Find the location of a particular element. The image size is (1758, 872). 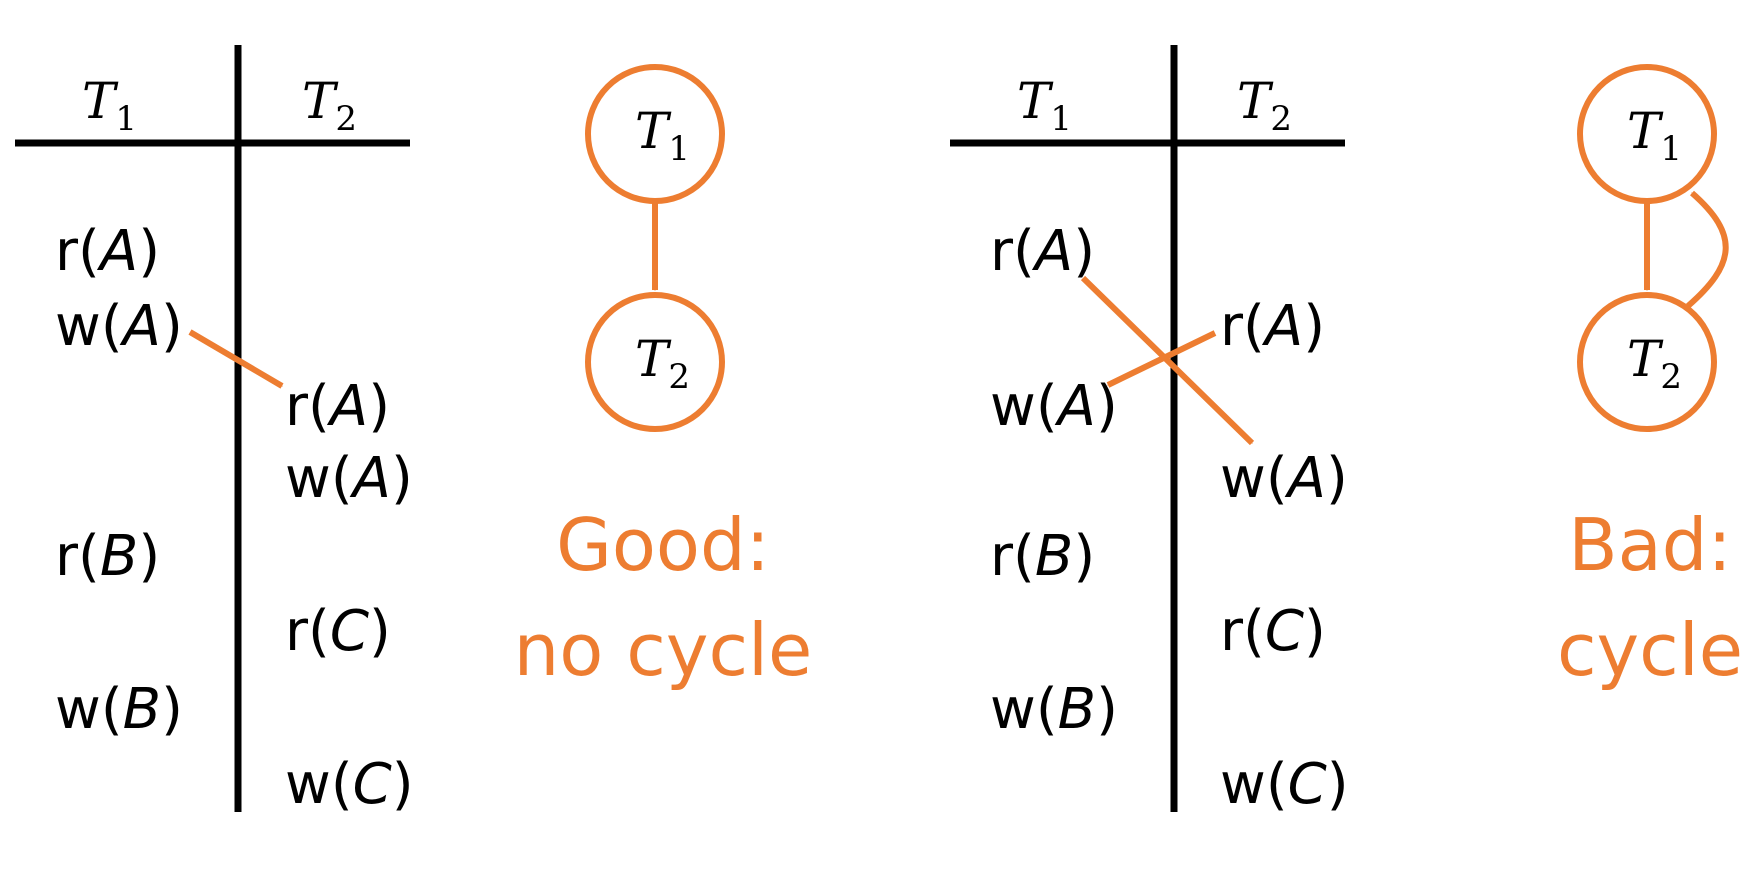

graph-edge-t2-to-t1 is located at coordinates (1707, 249).